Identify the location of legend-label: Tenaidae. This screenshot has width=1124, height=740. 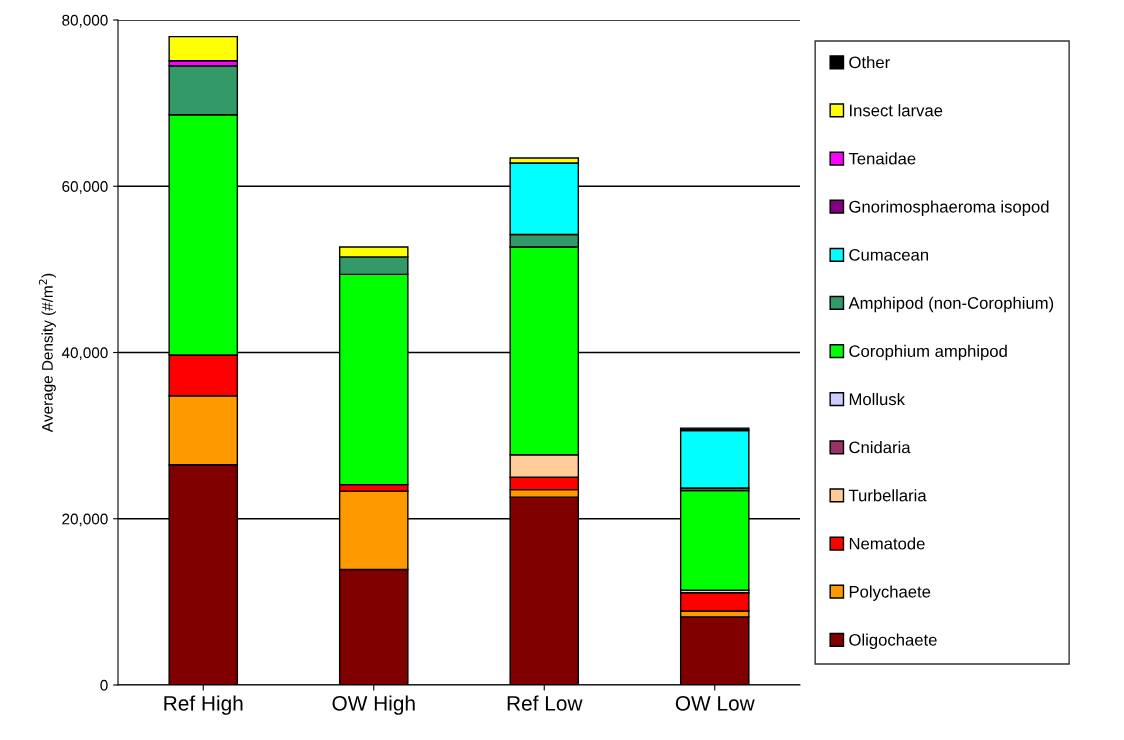
(882, 158).